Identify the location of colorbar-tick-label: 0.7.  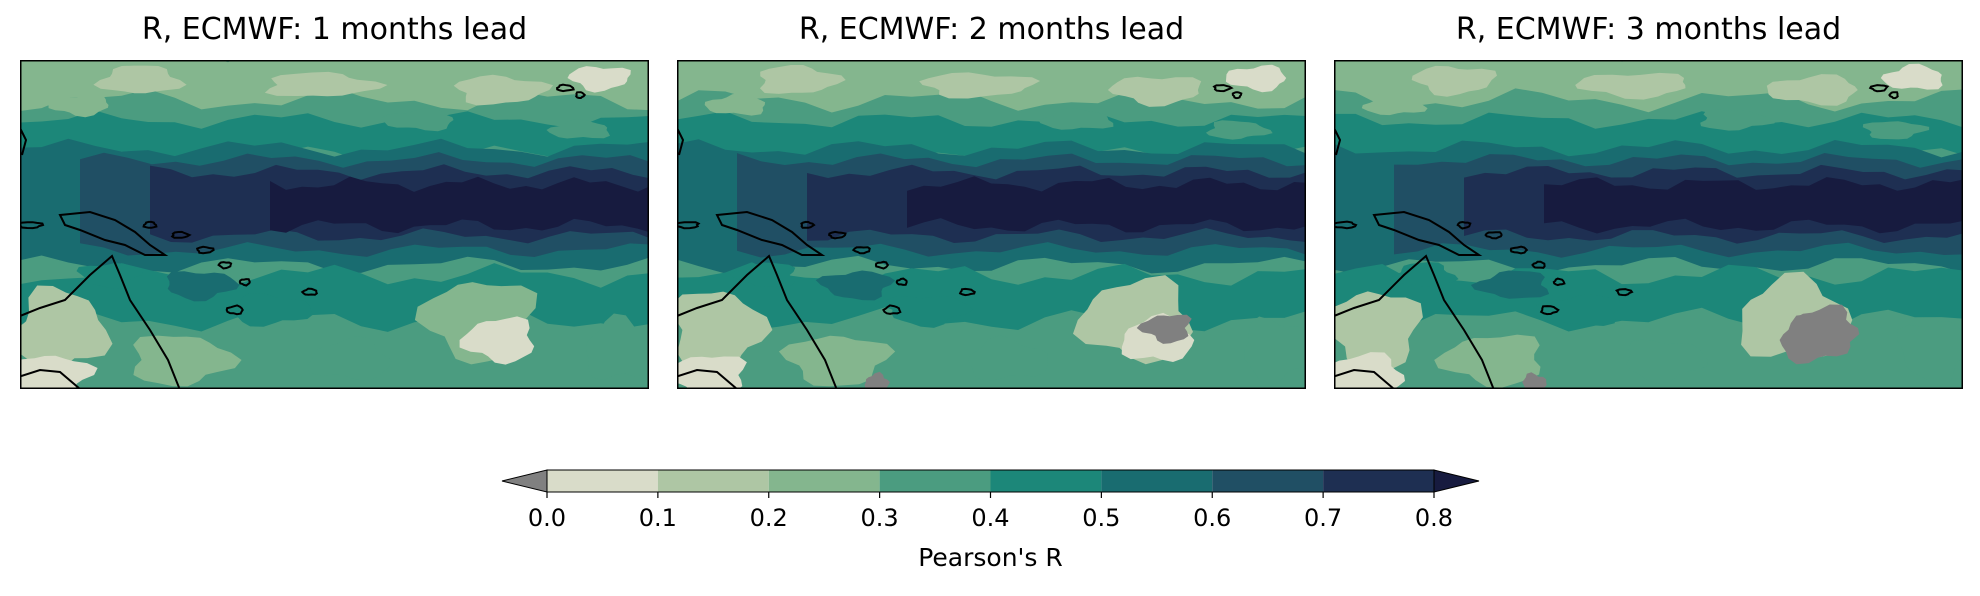
(1323, 518).